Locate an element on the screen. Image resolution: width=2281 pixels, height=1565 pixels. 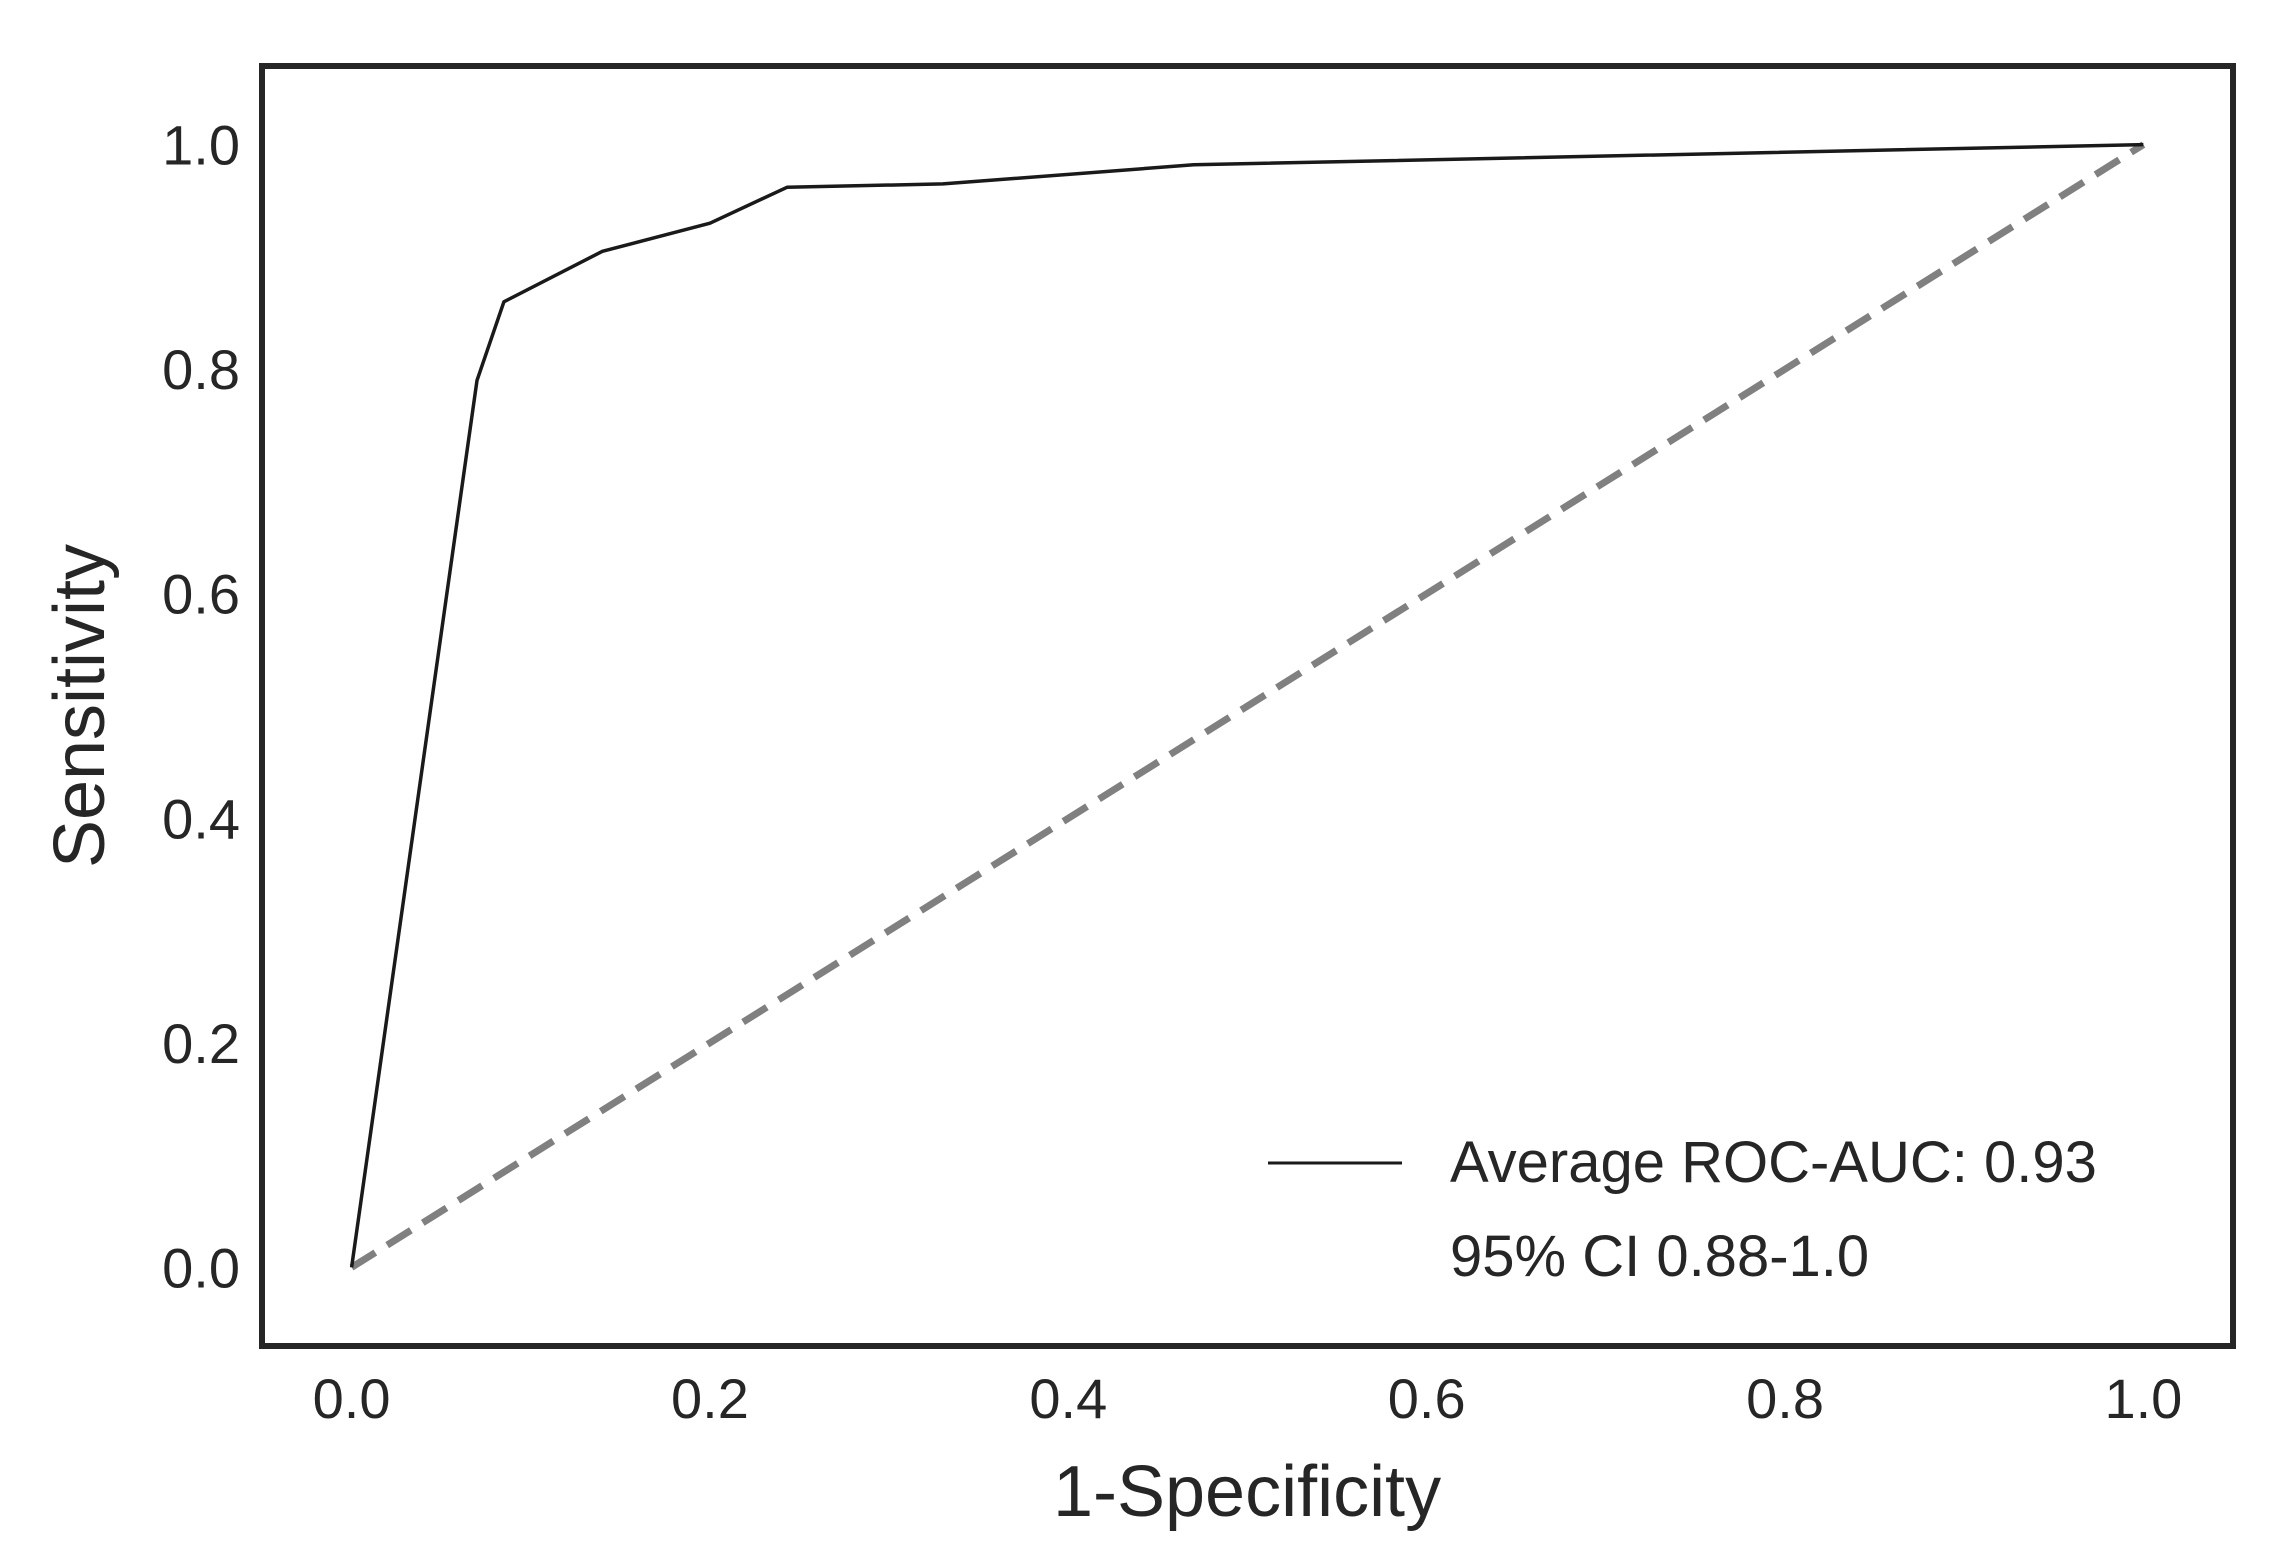
x-tick-label: 0.8 is located at coordinates (1785, 1398).